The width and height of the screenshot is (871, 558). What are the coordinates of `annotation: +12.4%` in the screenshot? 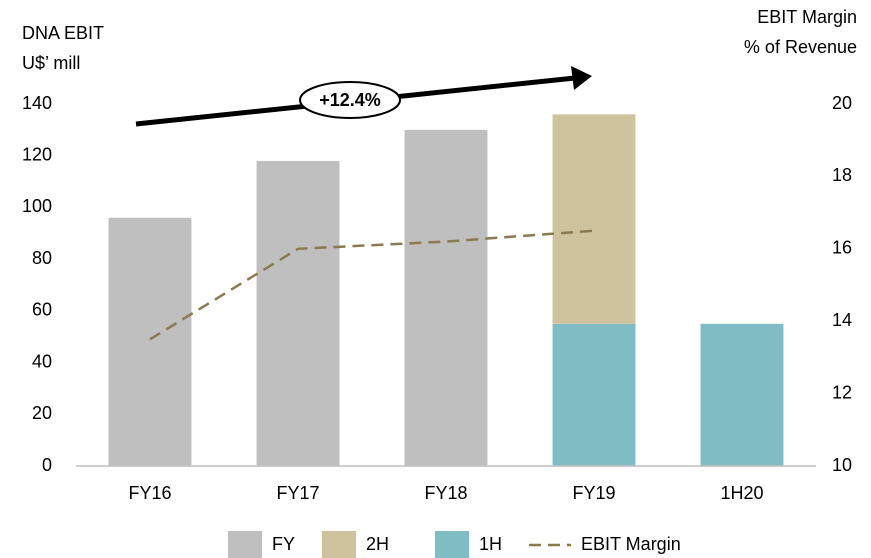 It's located at (350, 100).